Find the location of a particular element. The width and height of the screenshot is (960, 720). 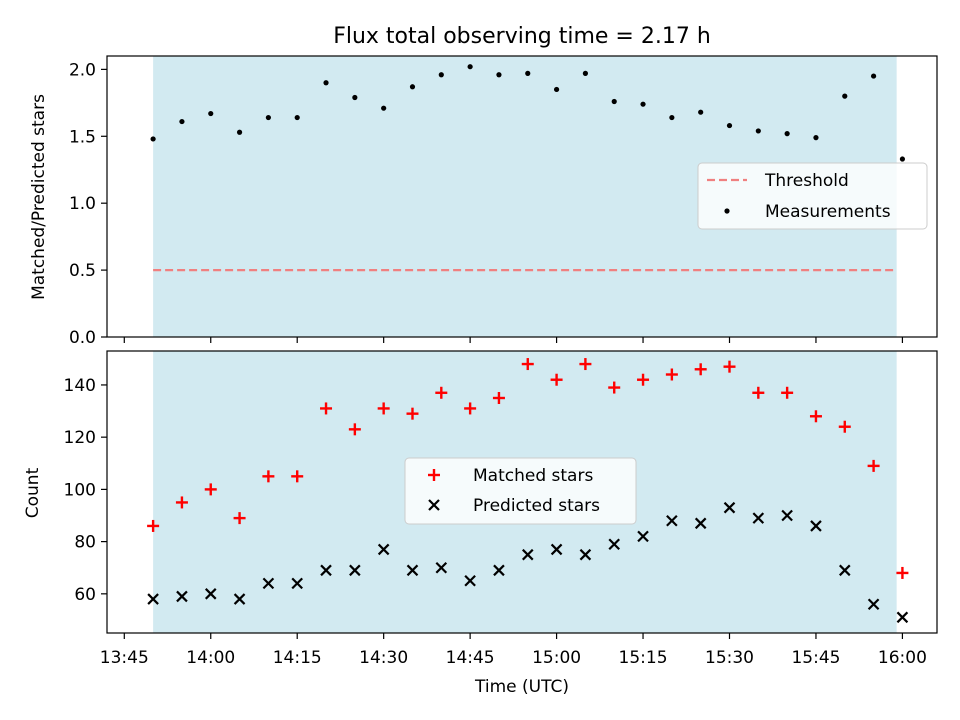

matched-legend-label: Matched stars is located at coordinates (533, 476).